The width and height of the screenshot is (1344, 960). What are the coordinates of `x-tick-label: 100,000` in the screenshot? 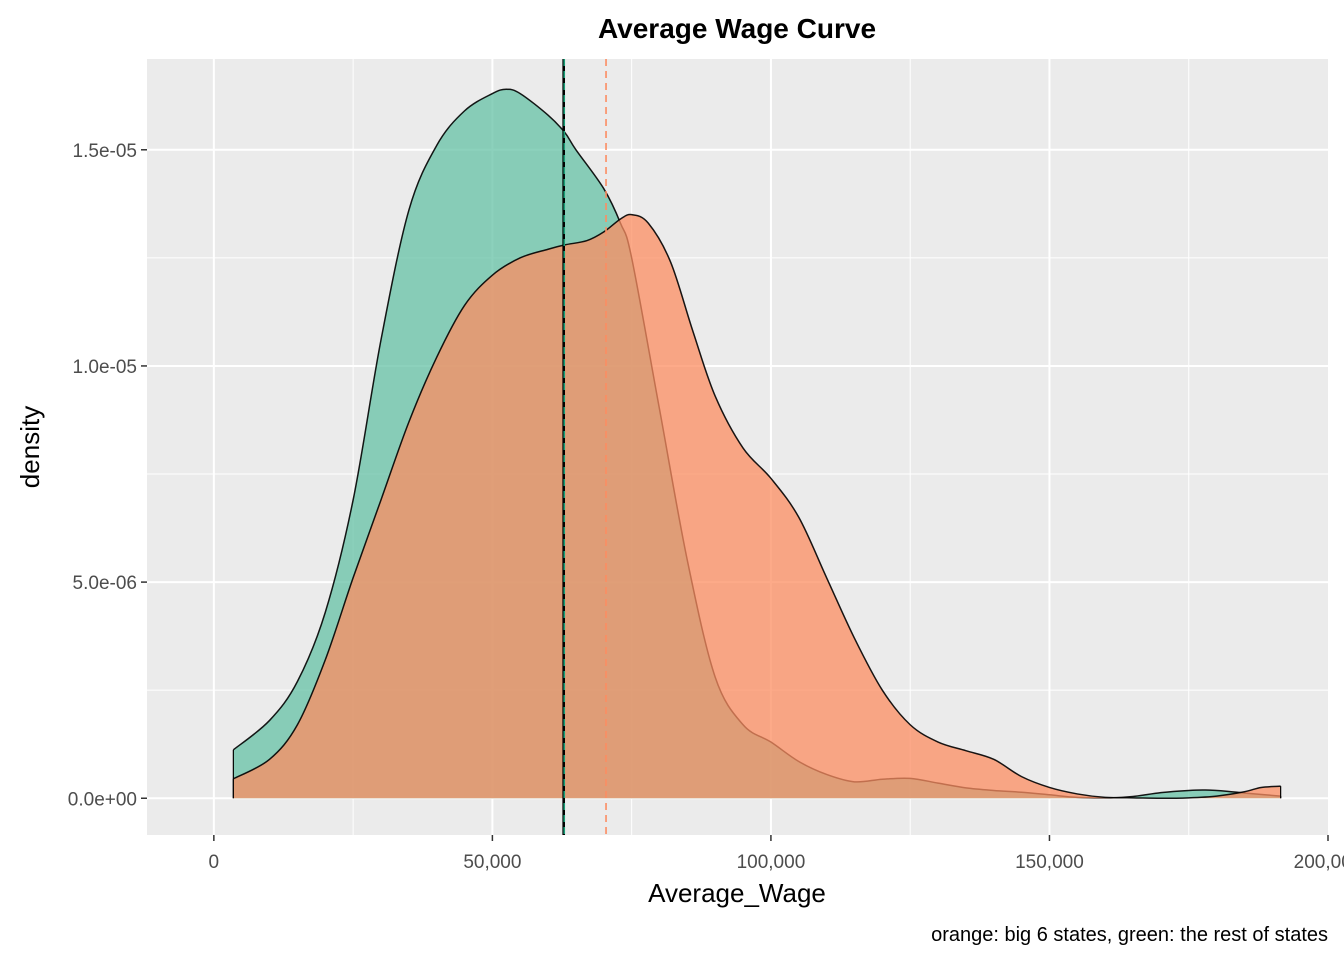 It's located at (771, 862).